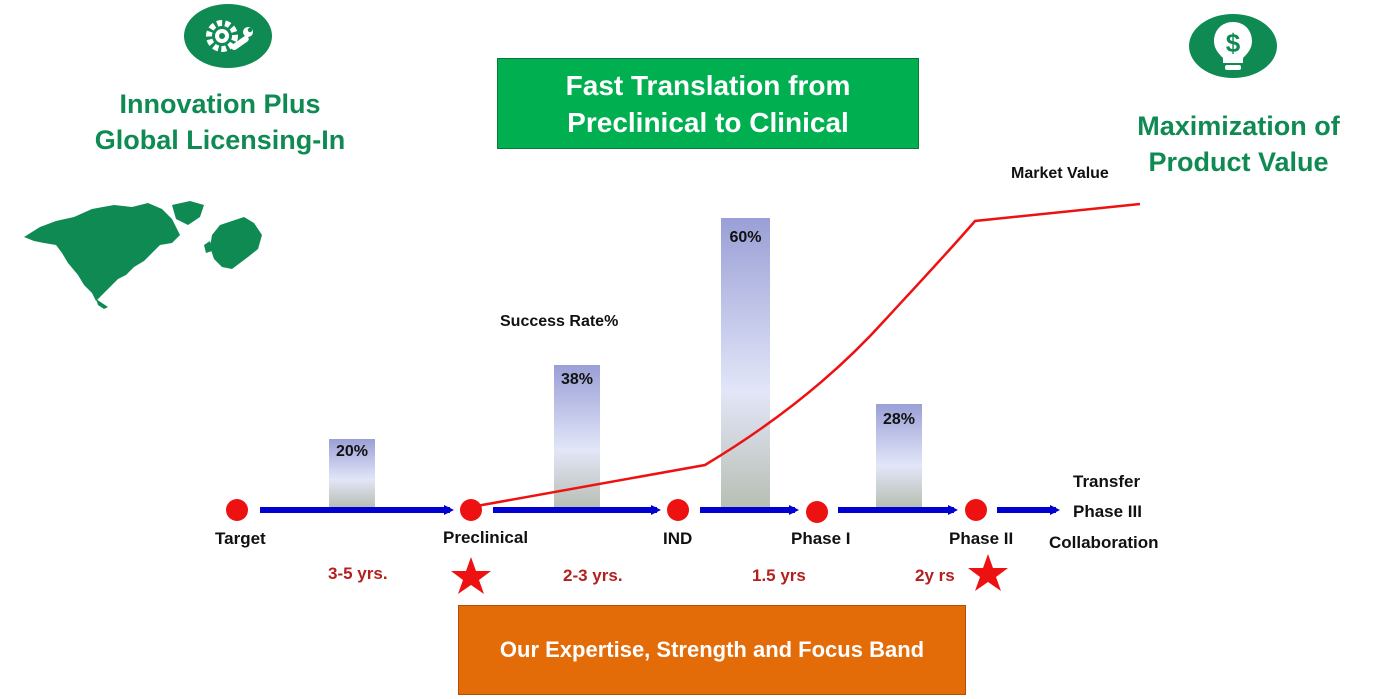 The image size is (1377, 699). I want to click on north-america-europe-map, so click(143, 255).